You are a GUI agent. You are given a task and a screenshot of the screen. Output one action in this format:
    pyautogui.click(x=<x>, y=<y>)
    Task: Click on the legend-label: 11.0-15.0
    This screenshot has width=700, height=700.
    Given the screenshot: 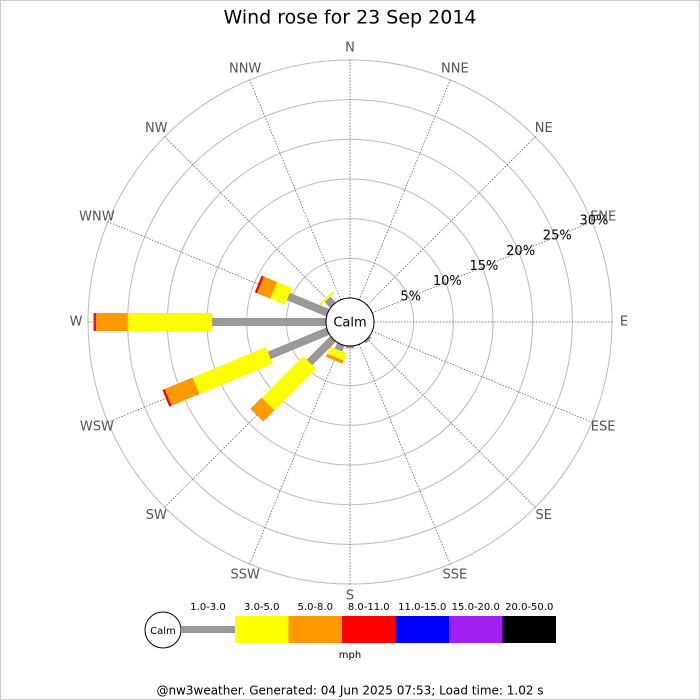 What is the action you would take?
    pyautogui.click(x=422, y=607)
    